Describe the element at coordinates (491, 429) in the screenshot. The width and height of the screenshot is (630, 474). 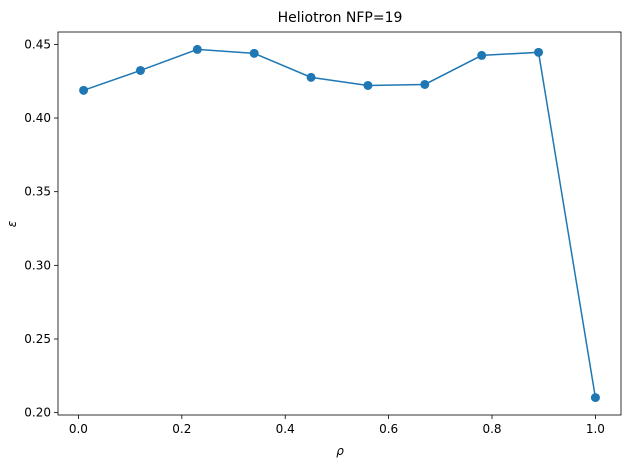
I see `x-tick-label: 0.8` at that location.